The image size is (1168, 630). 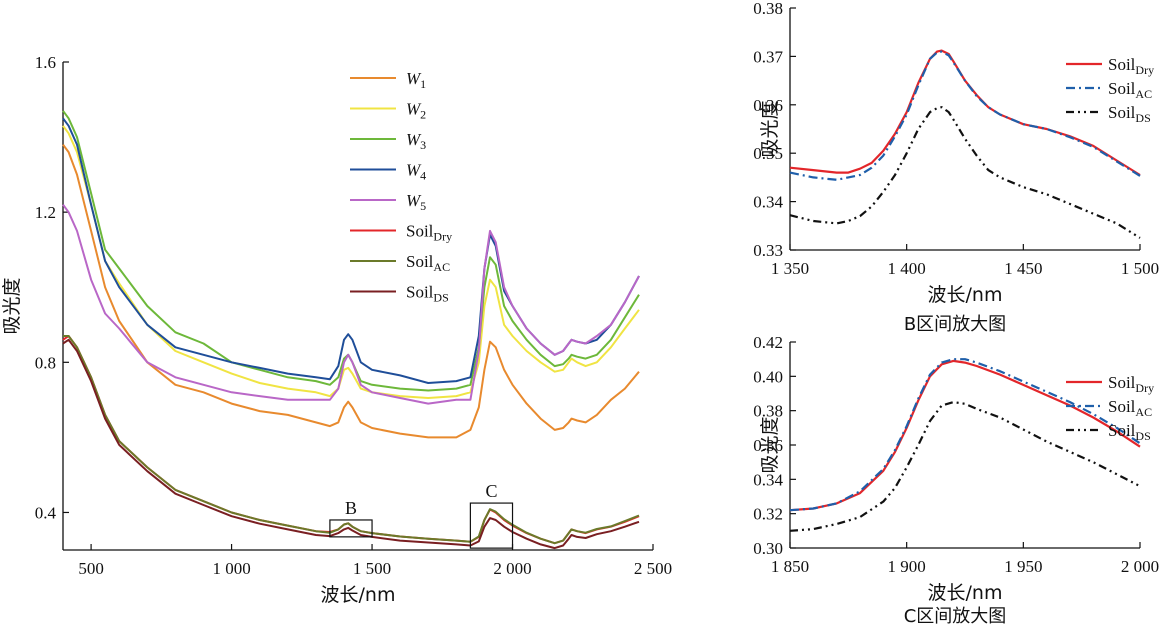 I want to click on zoom-b-series-line-SoilDS_zoom, so click(x=965, y=172).